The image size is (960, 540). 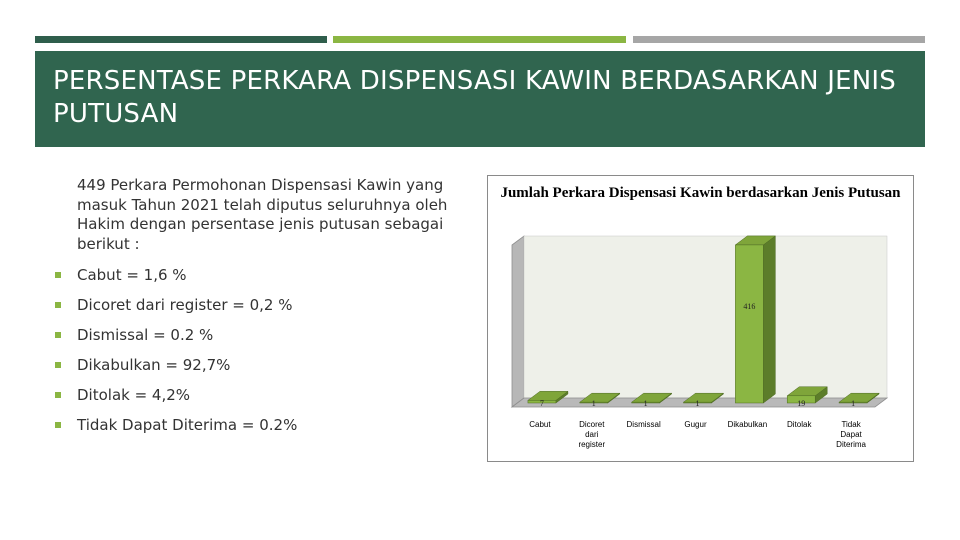 I want to click on x-tick-label-6: Tidak Dapat Diterima, so click(x=851, y=434).